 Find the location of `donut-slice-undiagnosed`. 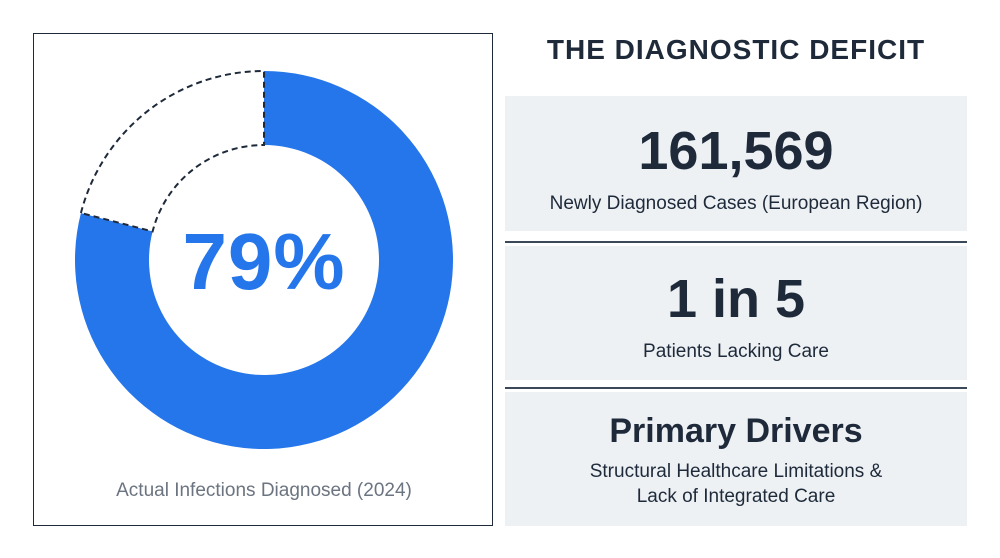

donut-slice-undiagnosed is located at coordinates (172, 151).